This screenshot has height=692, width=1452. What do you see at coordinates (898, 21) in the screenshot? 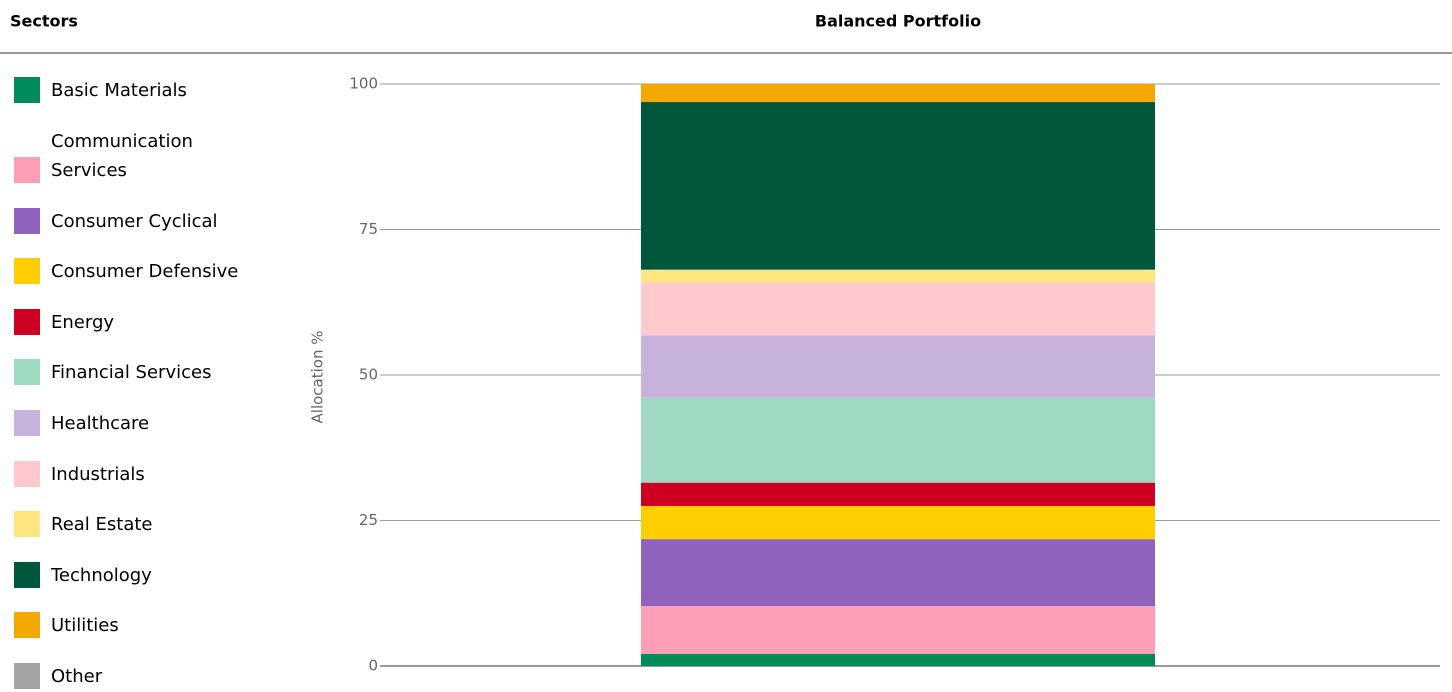
I see `column-title: Balanced Portfolio` at bounding box center [898, 21].